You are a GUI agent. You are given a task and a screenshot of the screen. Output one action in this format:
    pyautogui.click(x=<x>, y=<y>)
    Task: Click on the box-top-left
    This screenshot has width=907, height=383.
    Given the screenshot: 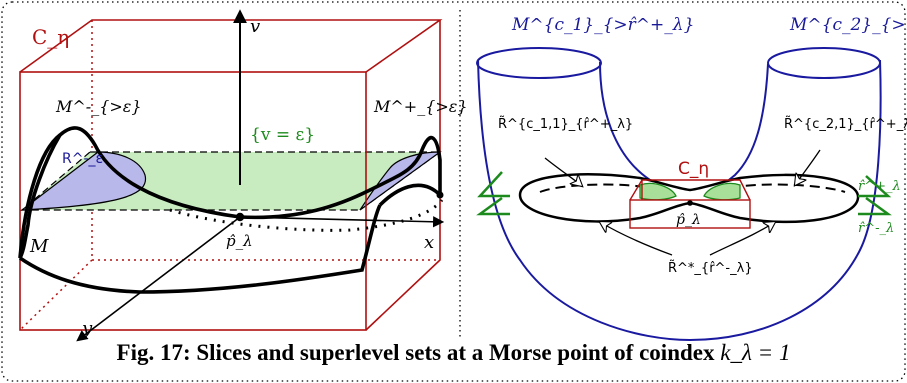 What is the action you would take?
    pyautogui.click(x=231, y=46)
    